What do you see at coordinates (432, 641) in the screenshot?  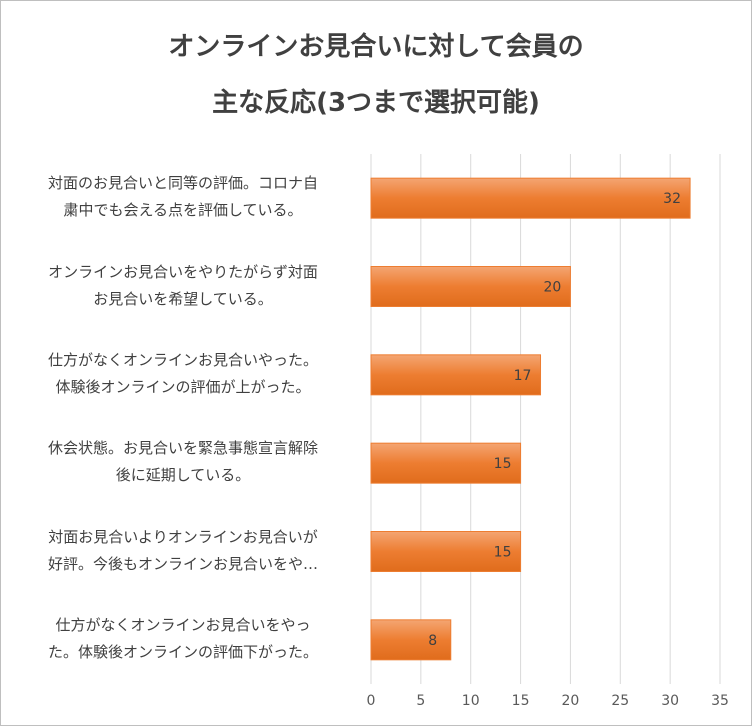 I see `data-label: 8` at bounding box center [432, 641].